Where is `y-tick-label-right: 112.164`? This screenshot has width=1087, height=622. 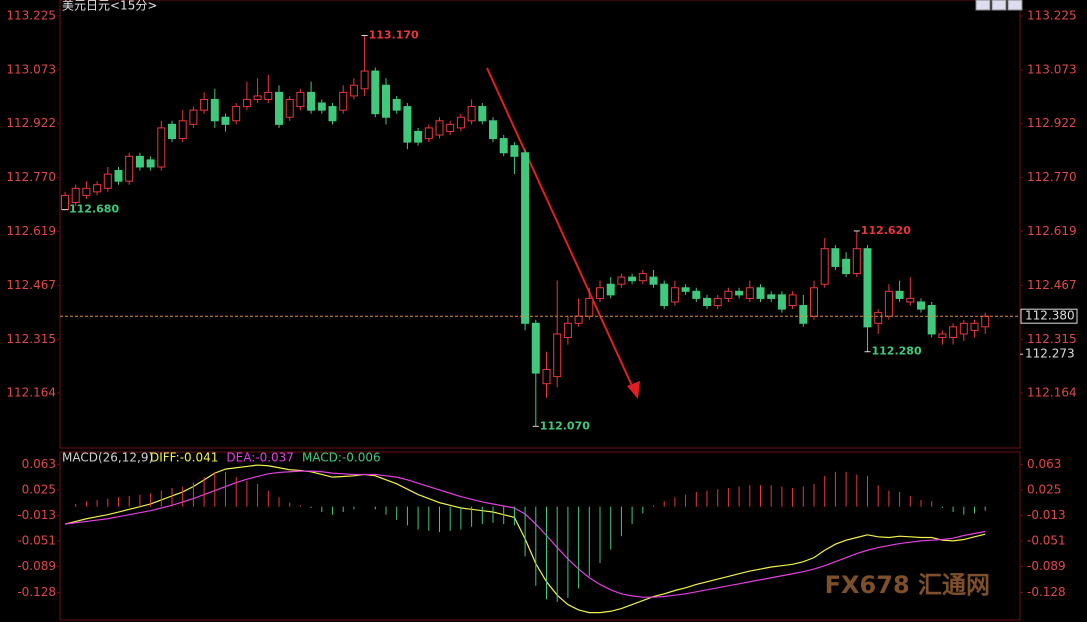
y-tick-label-right: 112.164 is located at coordinates (1052, 392).